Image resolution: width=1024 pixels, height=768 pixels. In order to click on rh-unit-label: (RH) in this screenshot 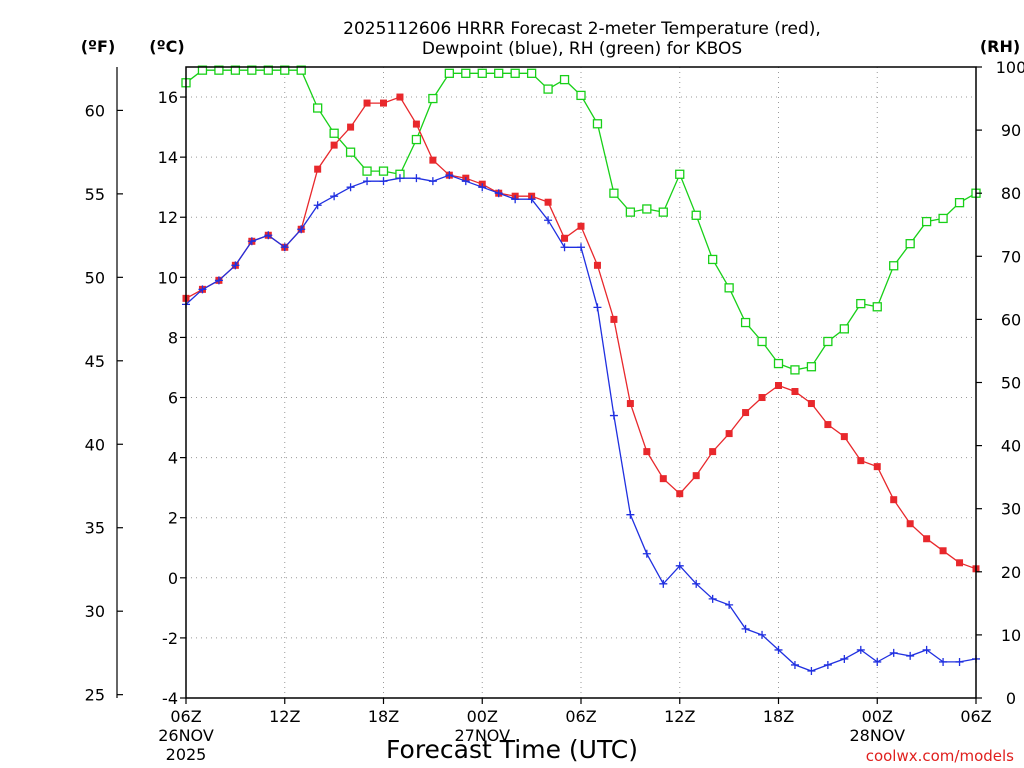, I will do `click(1000, 46)`.